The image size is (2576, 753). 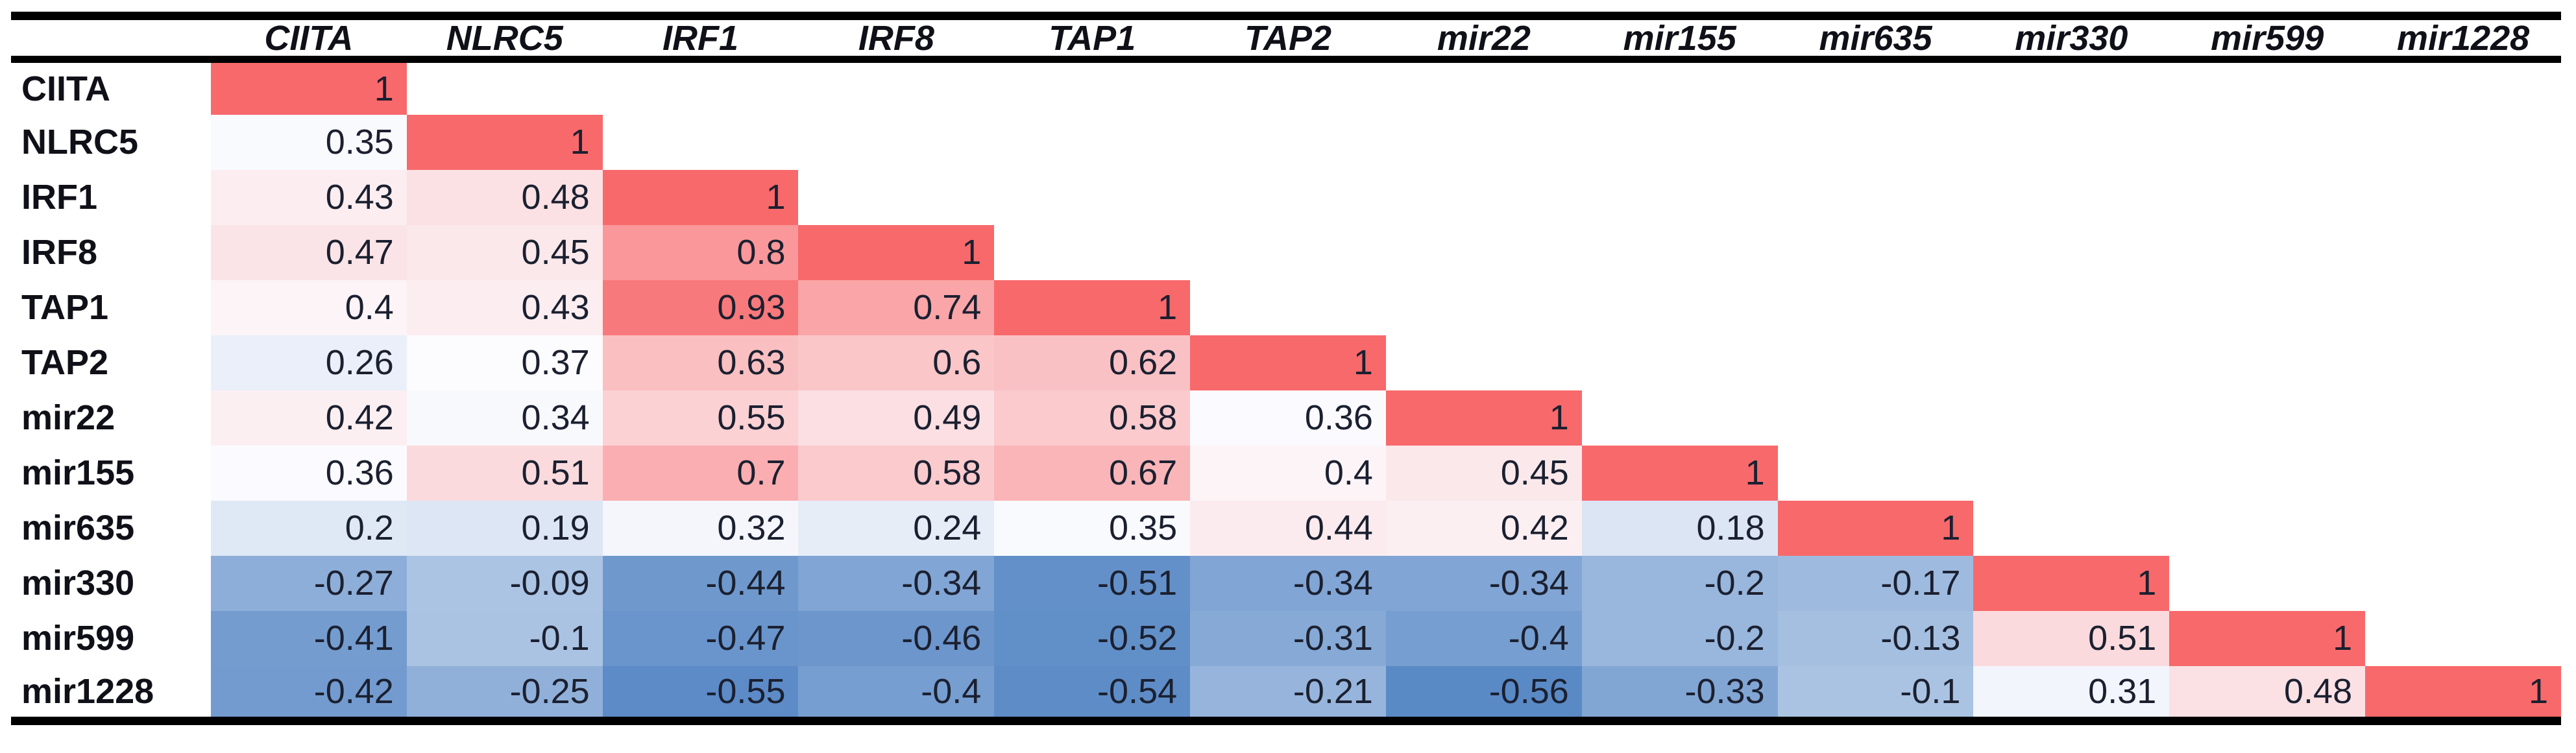 What do you see at coordinates (700, 473) in the screenshot?
I see `matrix-cell-mir155-IRF1: 0.7` at bounding box center [700, 473].